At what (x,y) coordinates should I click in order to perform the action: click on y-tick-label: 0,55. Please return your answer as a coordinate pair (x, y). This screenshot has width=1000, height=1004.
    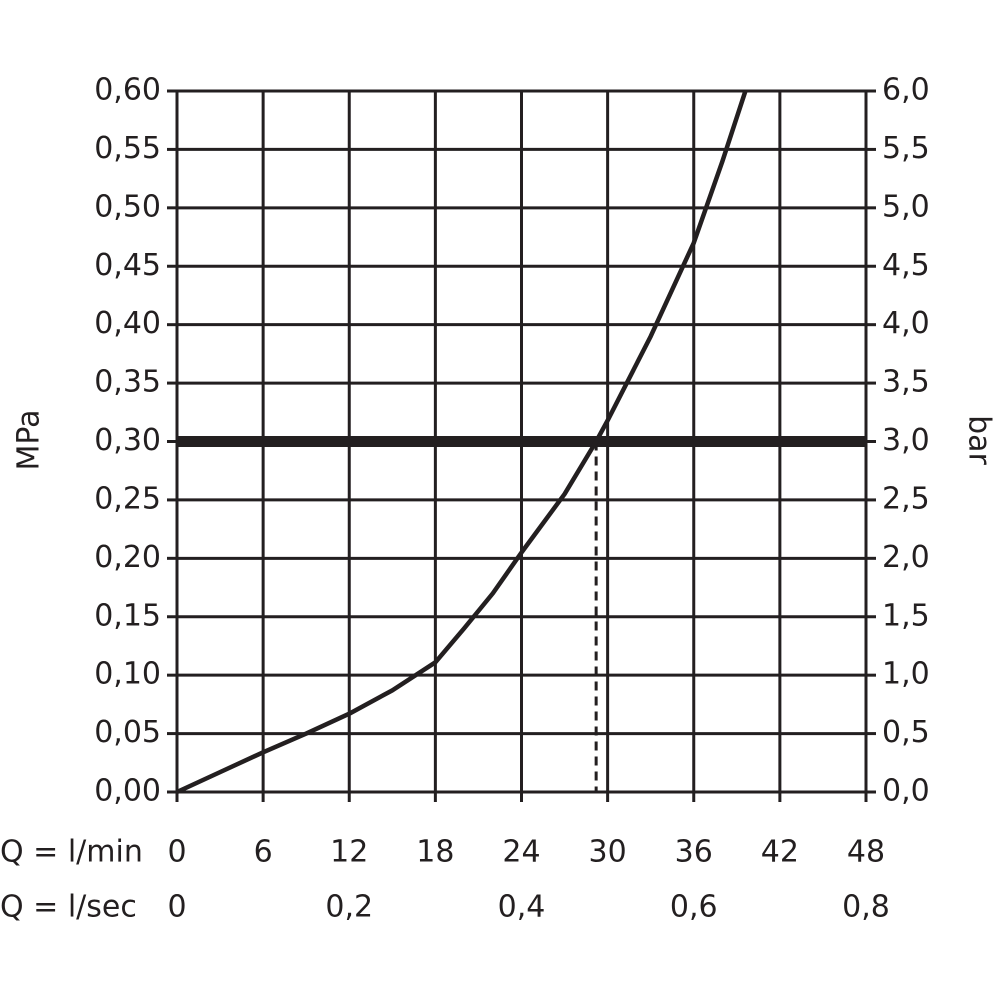
    Looking at the image, I should click on (127, 148).